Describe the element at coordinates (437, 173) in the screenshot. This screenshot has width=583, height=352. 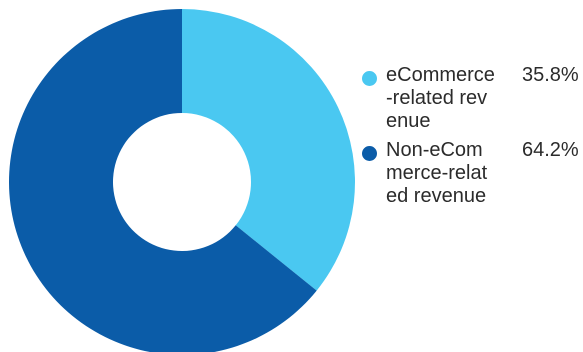
I see `legend-label-non-ecommerce: Non-eCommerce-related revenue` at that location.